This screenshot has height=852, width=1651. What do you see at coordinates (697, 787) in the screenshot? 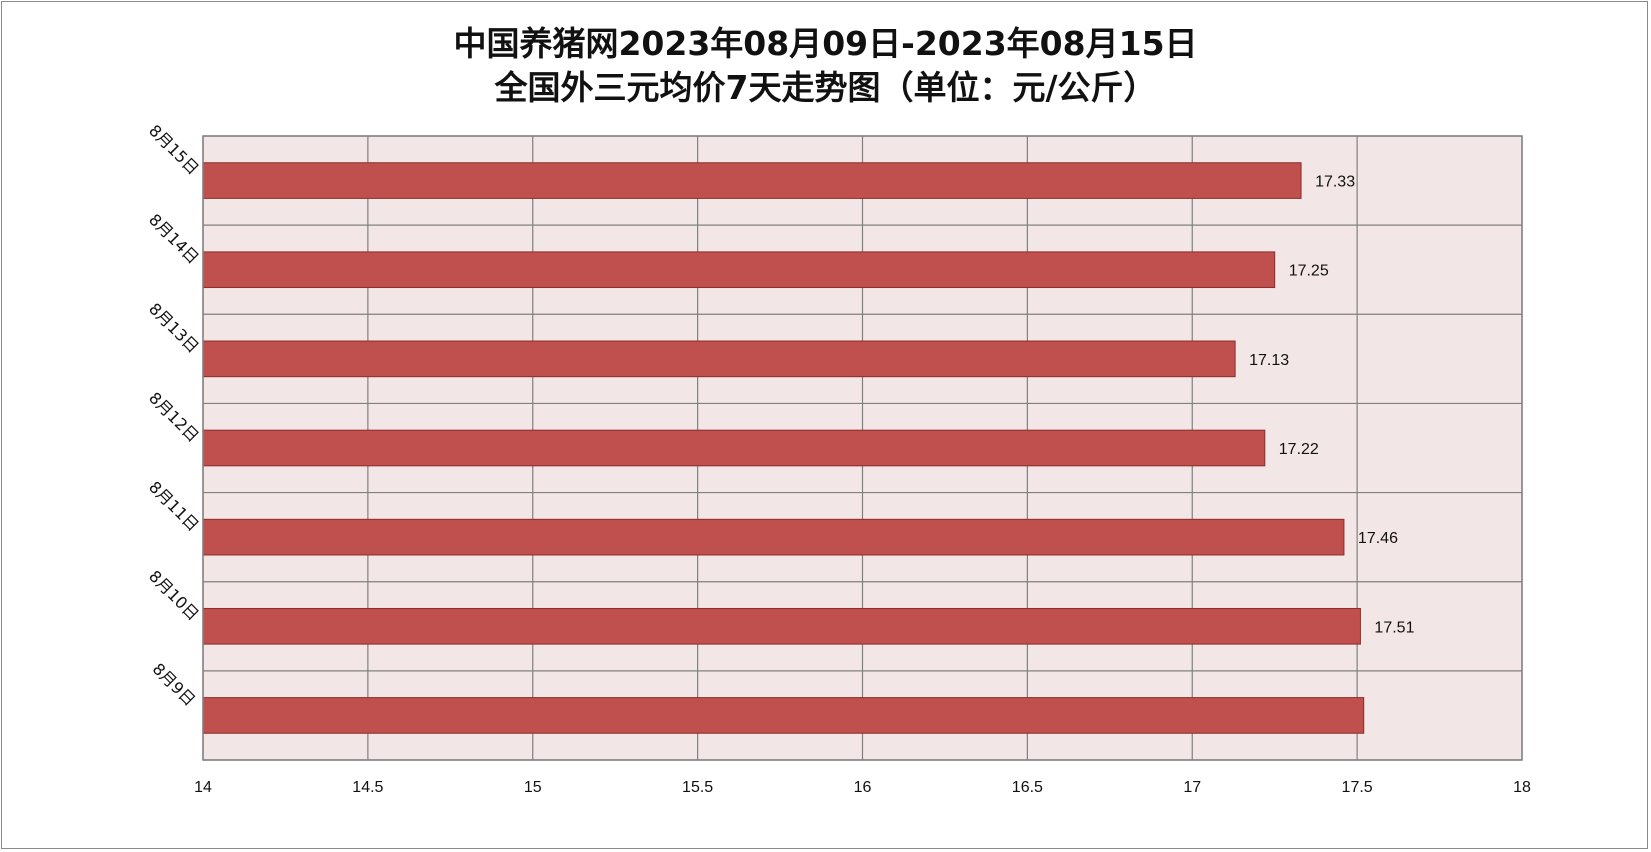
I see `x-tick-label: 15.5` at bounding box center [697, 787].